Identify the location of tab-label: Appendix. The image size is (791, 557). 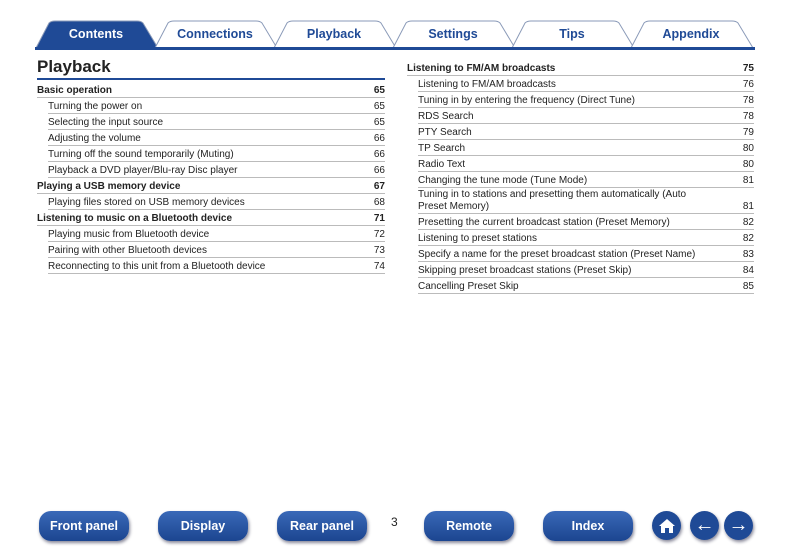
(691, 34).